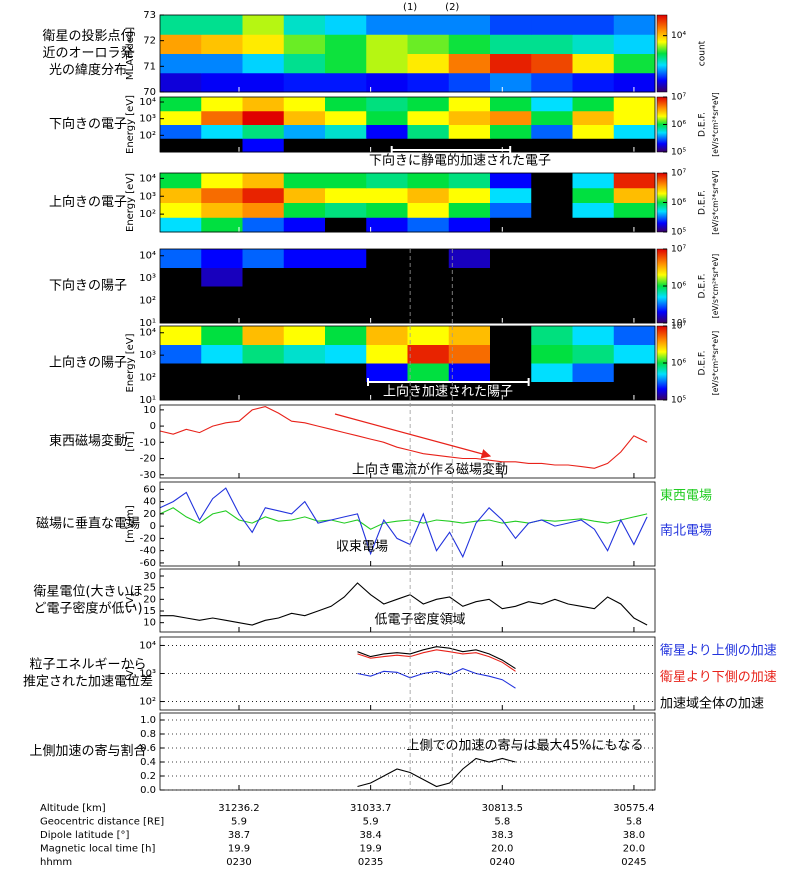 The image size is (788, 870). I want to click on panel-title: 光の緯度分布, so click(88, 70).